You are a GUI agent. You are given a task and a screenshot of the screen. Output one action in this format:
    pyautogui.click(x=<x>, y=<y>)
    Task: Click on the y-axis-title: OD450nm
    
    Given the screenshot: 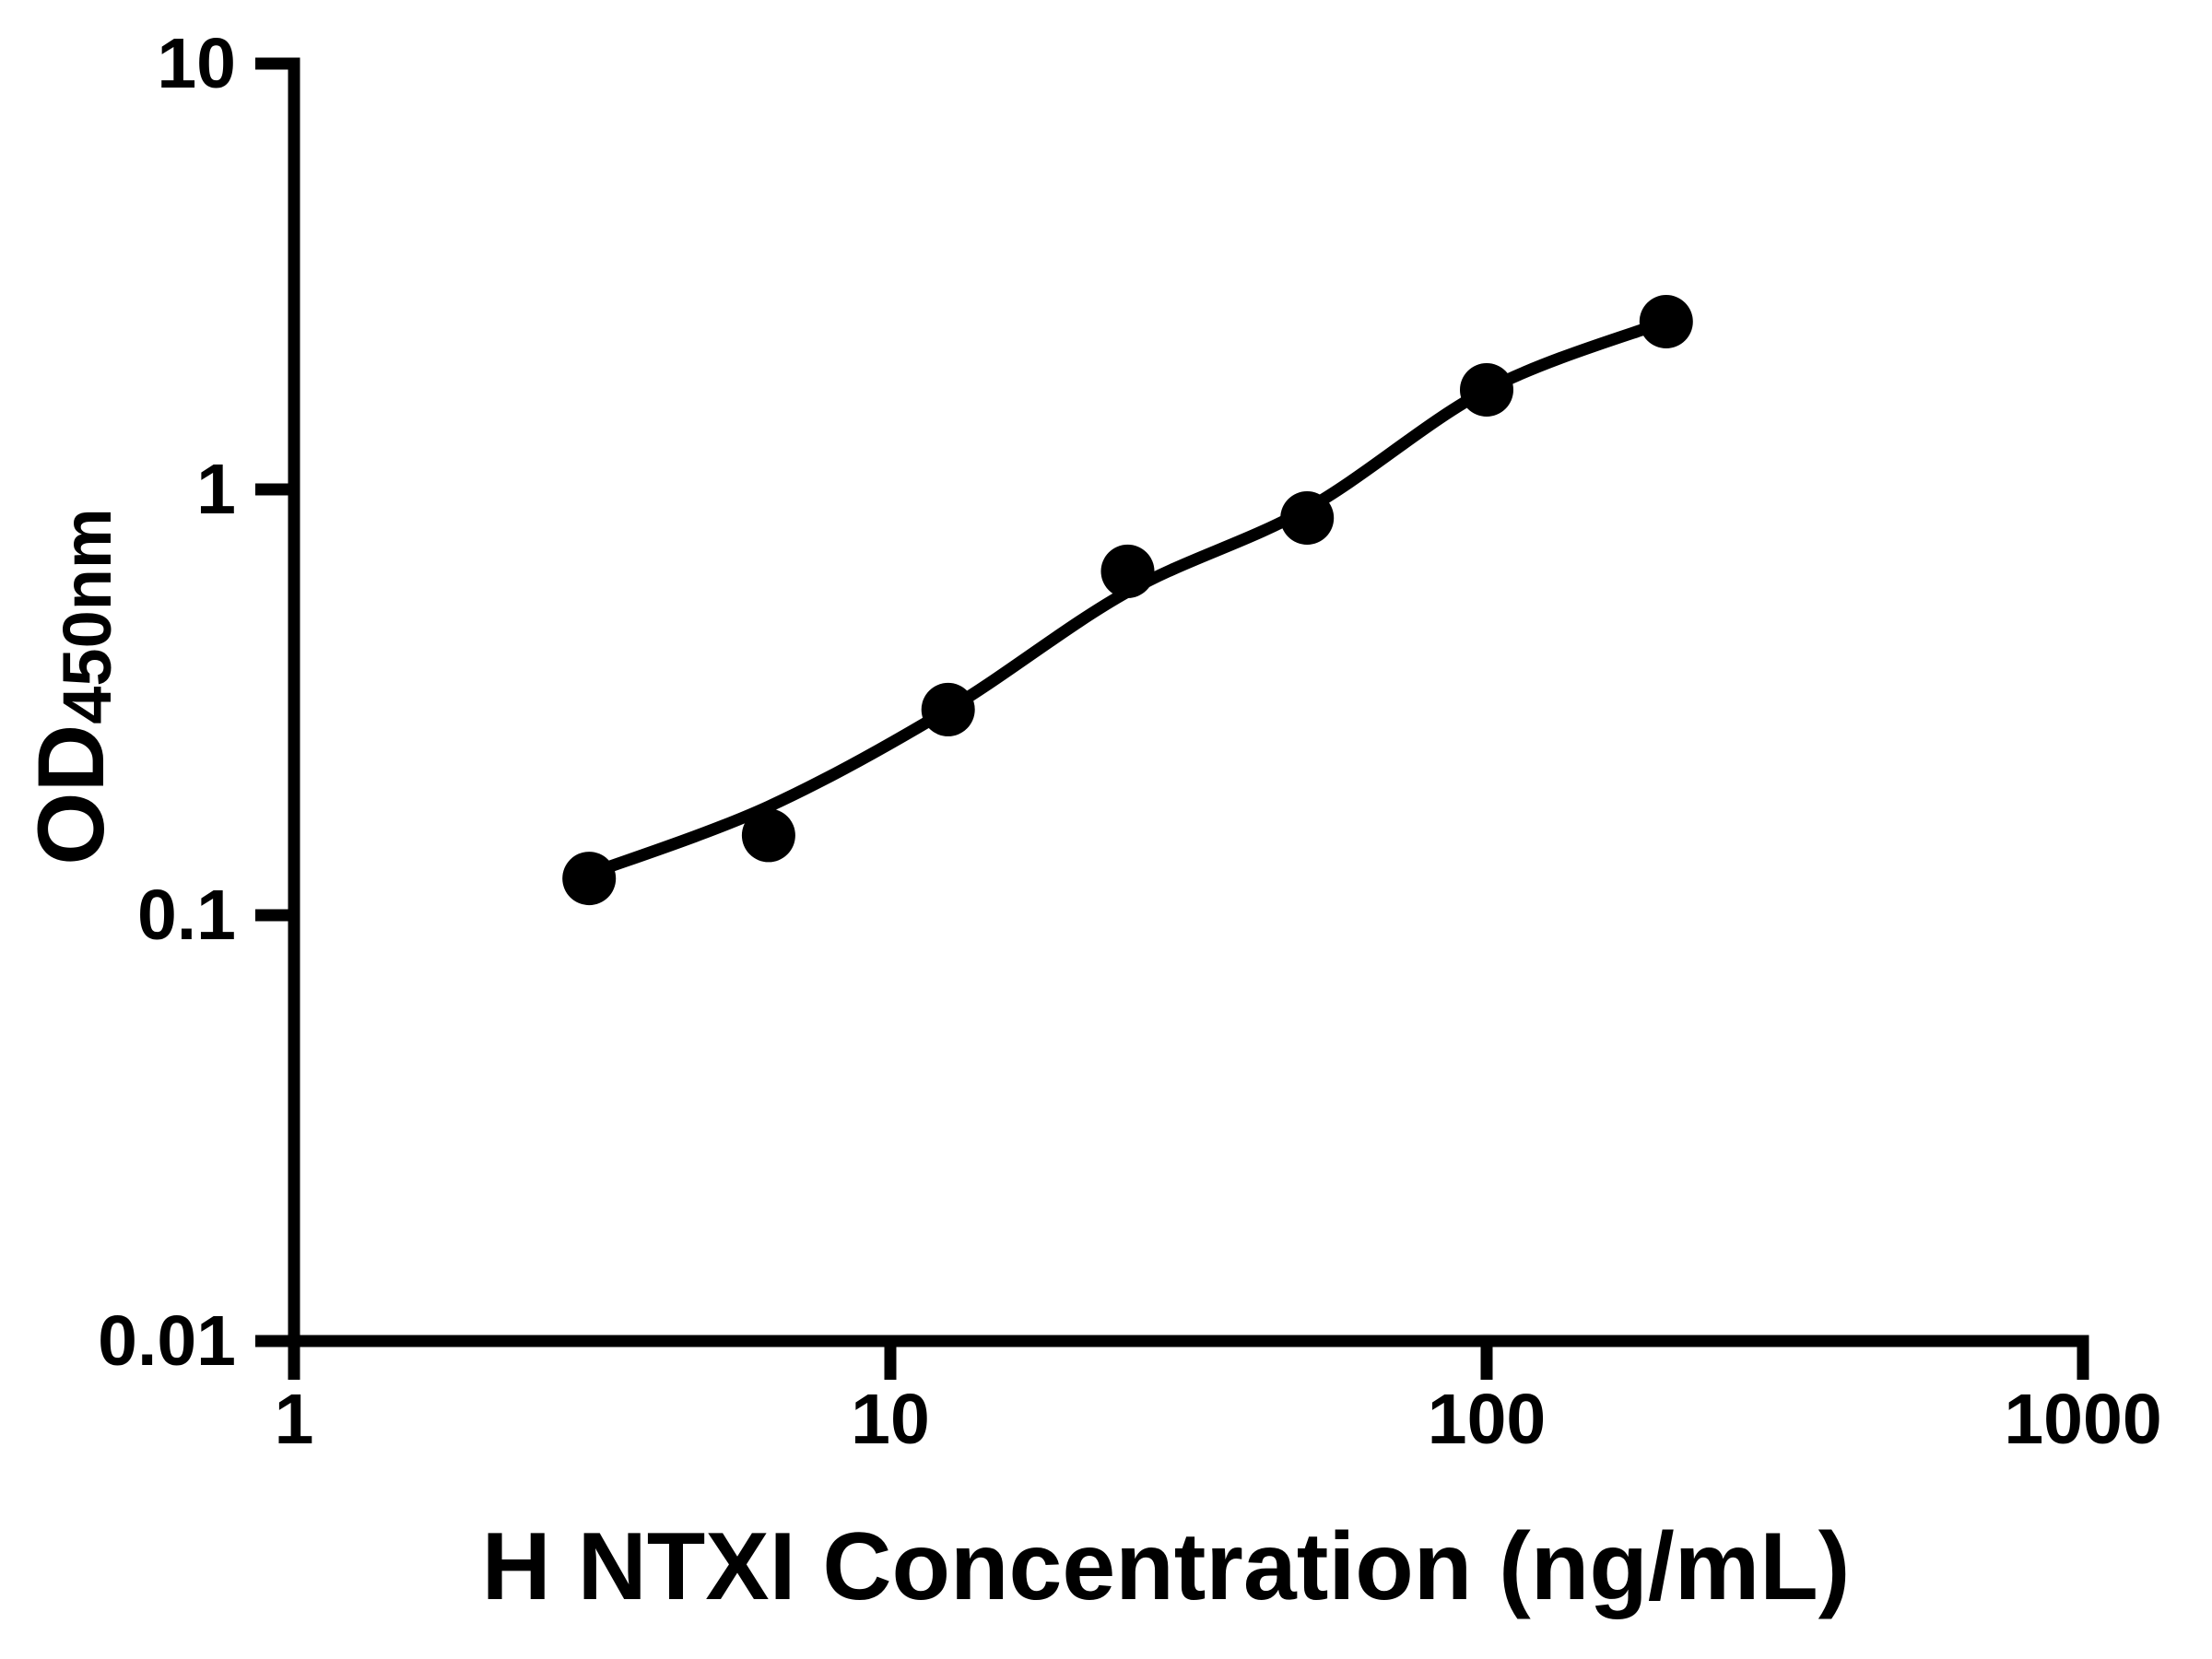 What is the action you would take?
    pyautogui.click(x=71, y=686)
    